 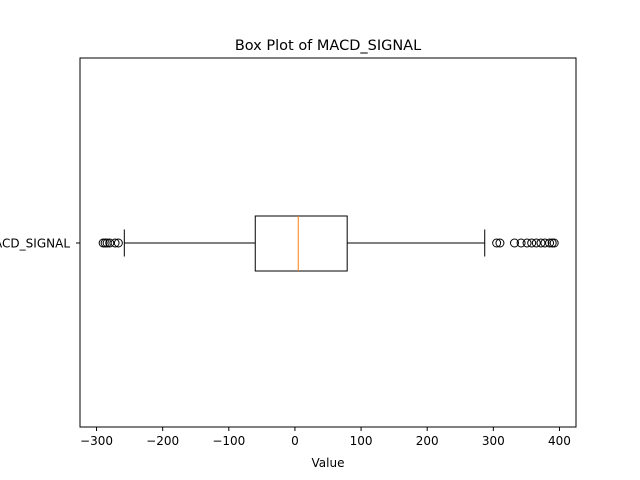 I want to click on x-tick-label: 400, so click(x=559, y=441).